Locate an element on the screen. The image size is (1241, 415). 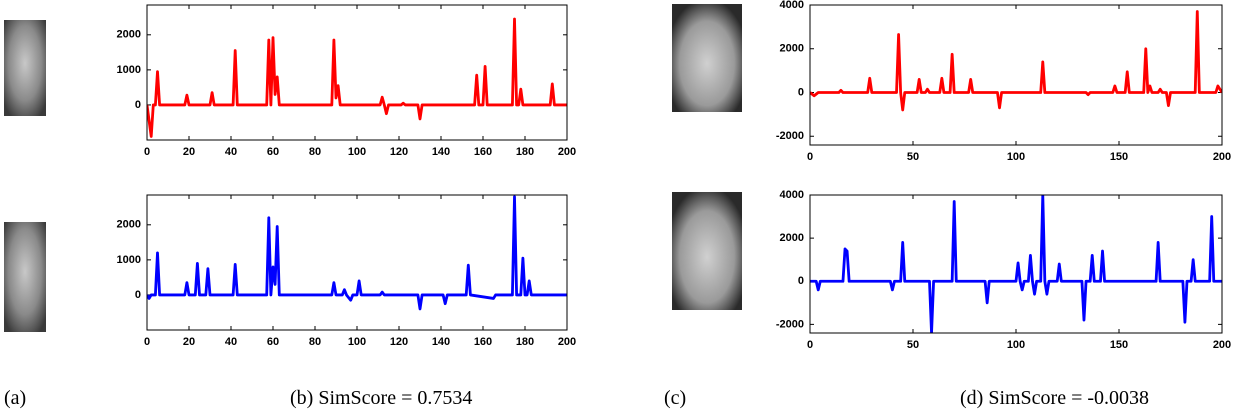
caption: (b) SimScore = 0.7534 is located at coordinates (381, 398).